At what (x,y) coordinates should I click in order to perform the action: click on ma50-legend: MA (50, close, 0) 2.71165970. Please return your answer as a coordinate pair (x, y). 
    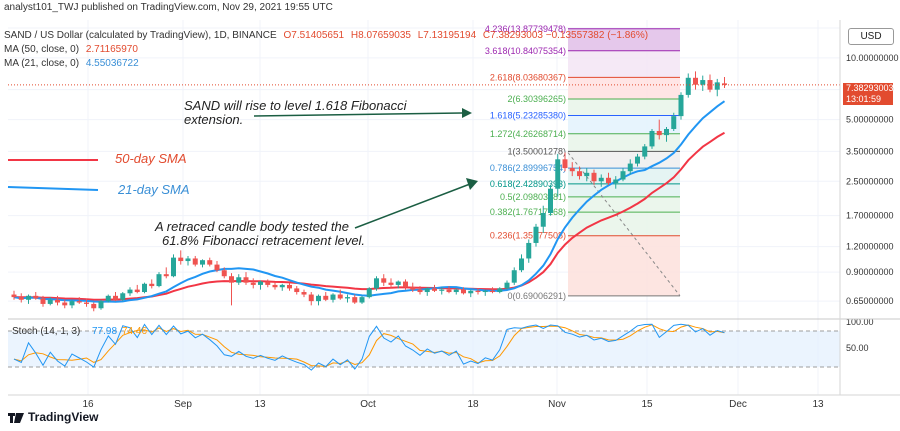
    Looking at the image, I should click on (73, 49).